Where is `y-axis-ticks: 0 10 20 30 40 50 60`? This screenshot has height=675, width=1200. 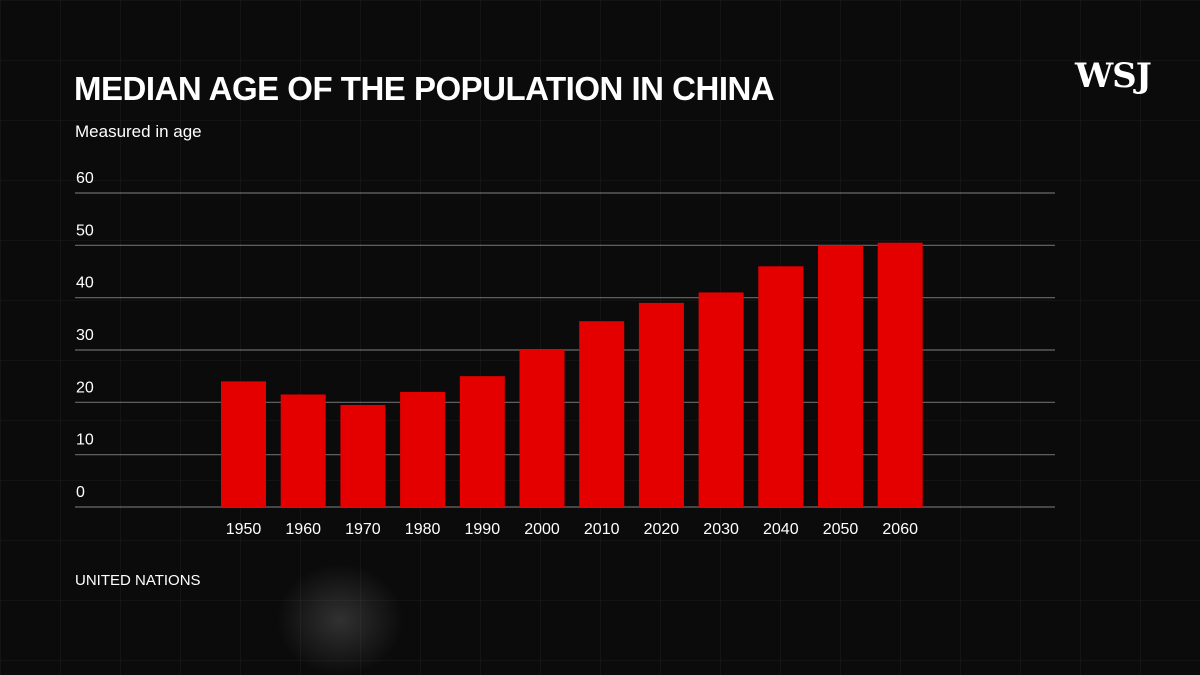
y-axis-ticks: 0 10 20 30 40 50 60 is located at coordinates (85, 335).